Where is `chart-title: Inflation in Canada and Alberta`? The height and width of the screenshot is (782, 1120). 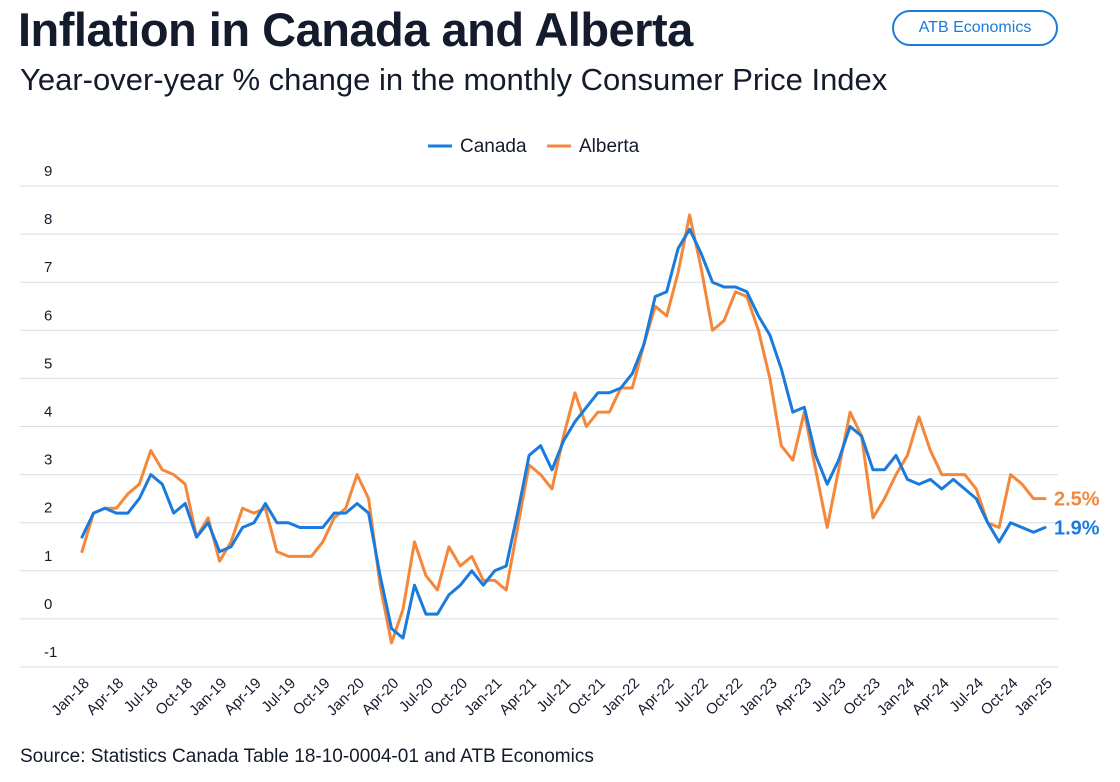
chart-title: Inflation in Canada and Alberta is located at coordinates (355, 29).